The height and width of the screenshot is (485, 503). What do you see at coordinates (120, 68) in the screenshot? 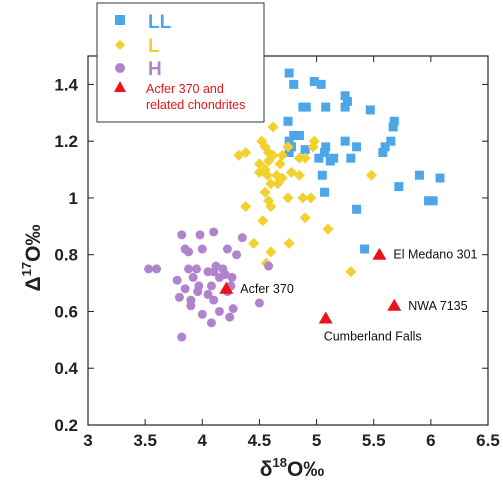
I see `legend-marker-h` at bounding box center [120, 68].